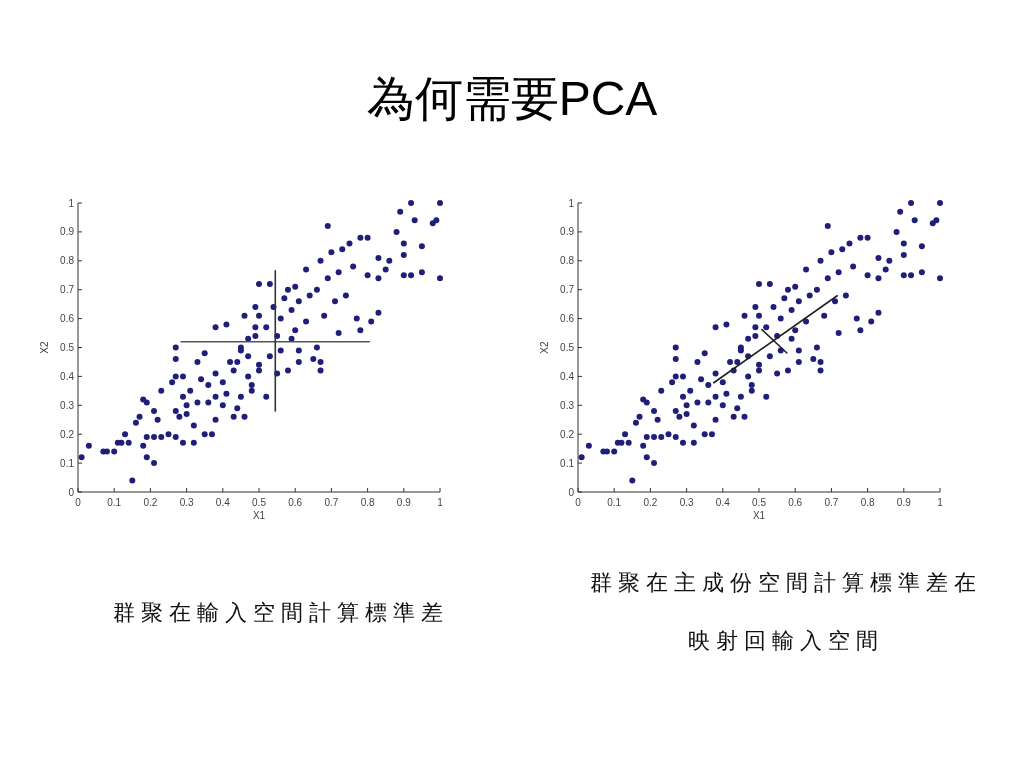 Image resolution: width=1024 pixels, height=768 pixels. Describe the element at coordinates (281, 612) in the screenshot. I see `text: 群聚在輸入空間計算標準差` at that location.